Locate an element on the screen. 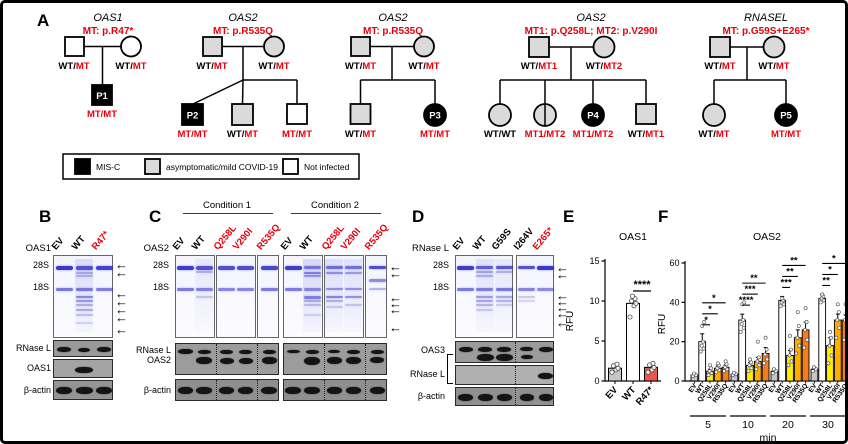  lane-label-i264v: I264V is located at coordinates (524, 239).